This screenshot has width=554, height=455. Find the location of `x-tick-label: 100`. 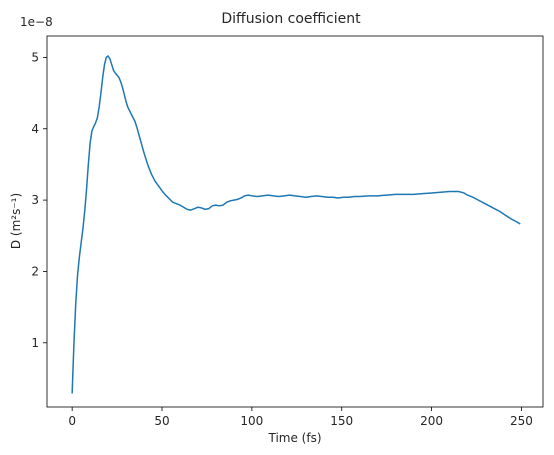

x-tick-label: 100 is located at coordinates (251, 421).